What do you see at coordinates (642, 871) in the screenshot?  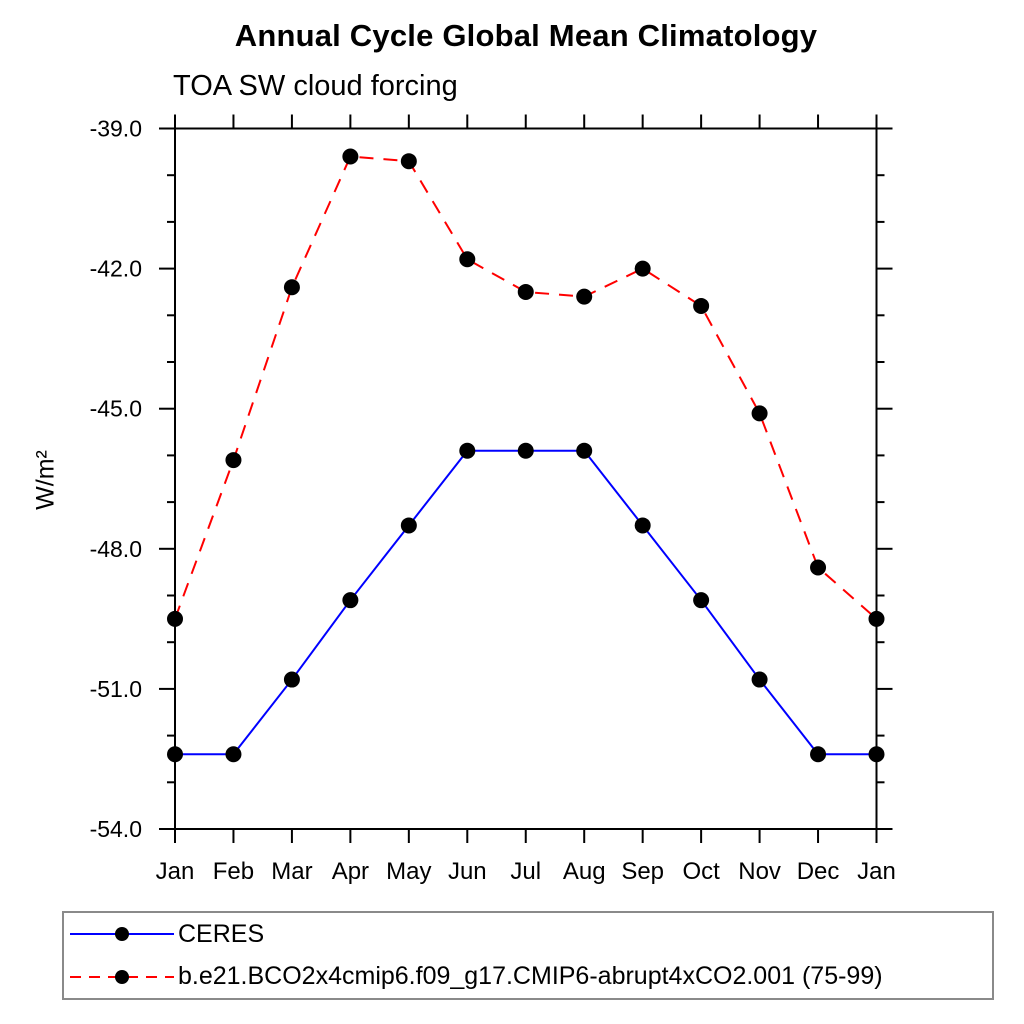 I see `x-tick-label: Sep` at bounding box center [642, 871].